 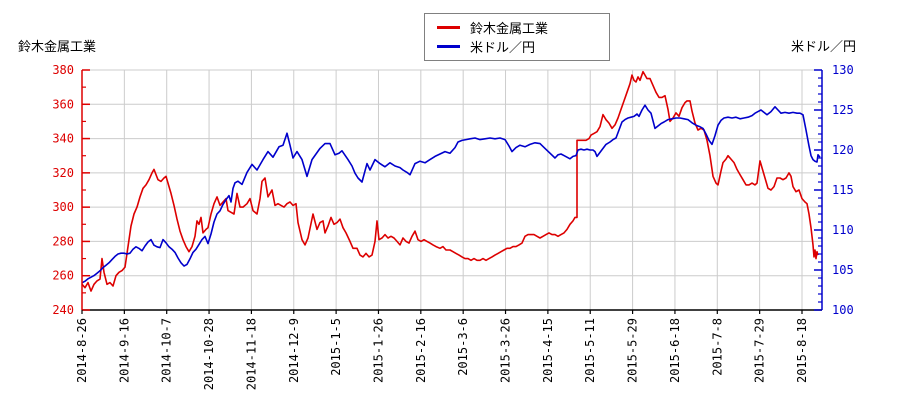 I want to click on x-tick-label: 2014-12-9, so click(x=294, y=350).